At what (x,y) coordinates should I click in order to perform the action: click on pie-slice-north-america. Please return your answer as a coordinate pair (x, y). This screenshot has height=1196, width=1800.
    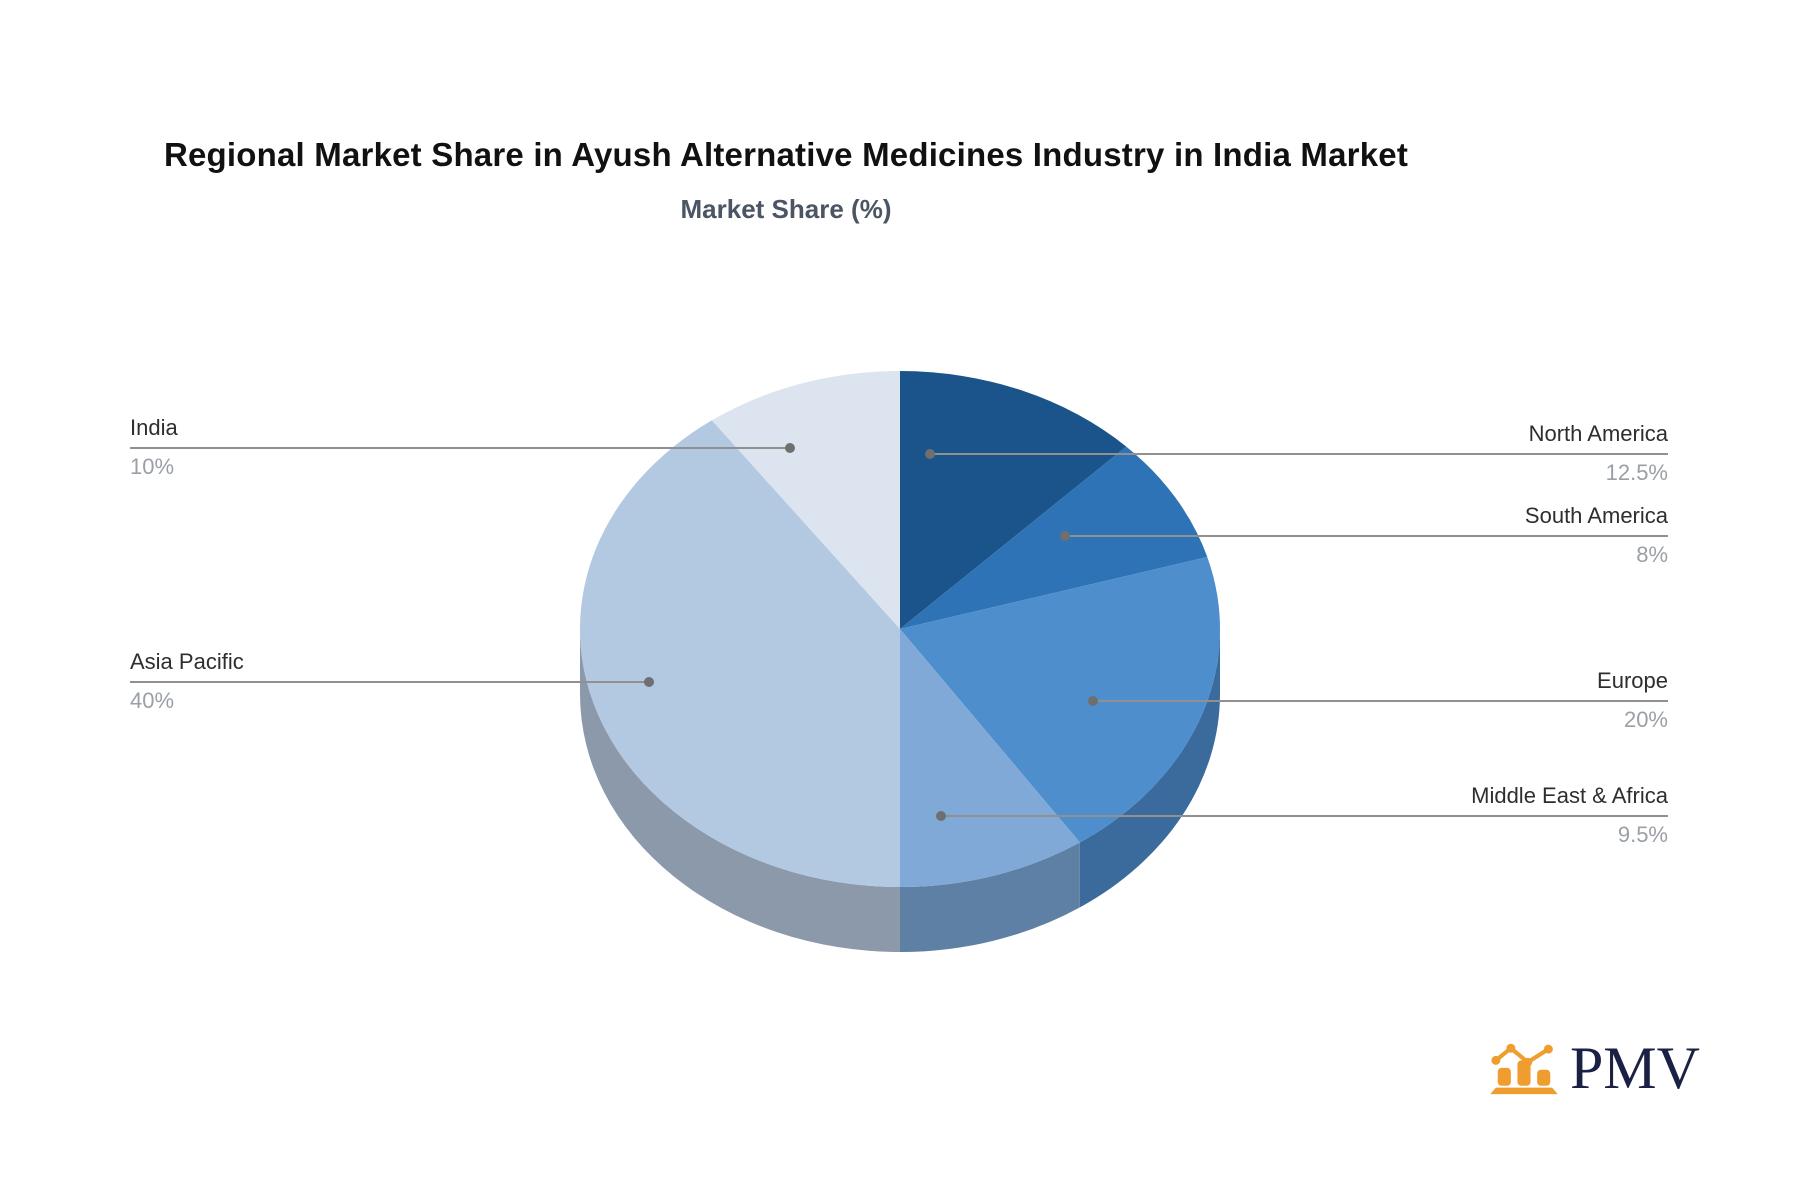
    Looking at the image, I should click on (1013, 500).